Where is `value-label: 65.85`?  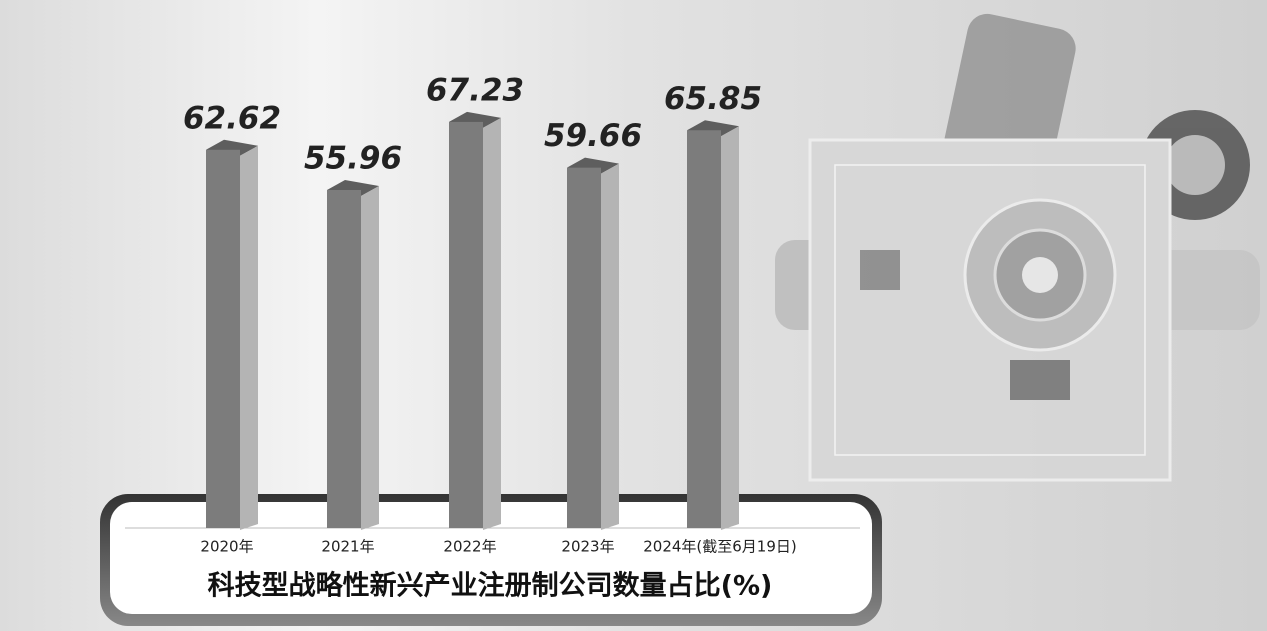 value-label: 65.85 is located at coordinates (713, 99).